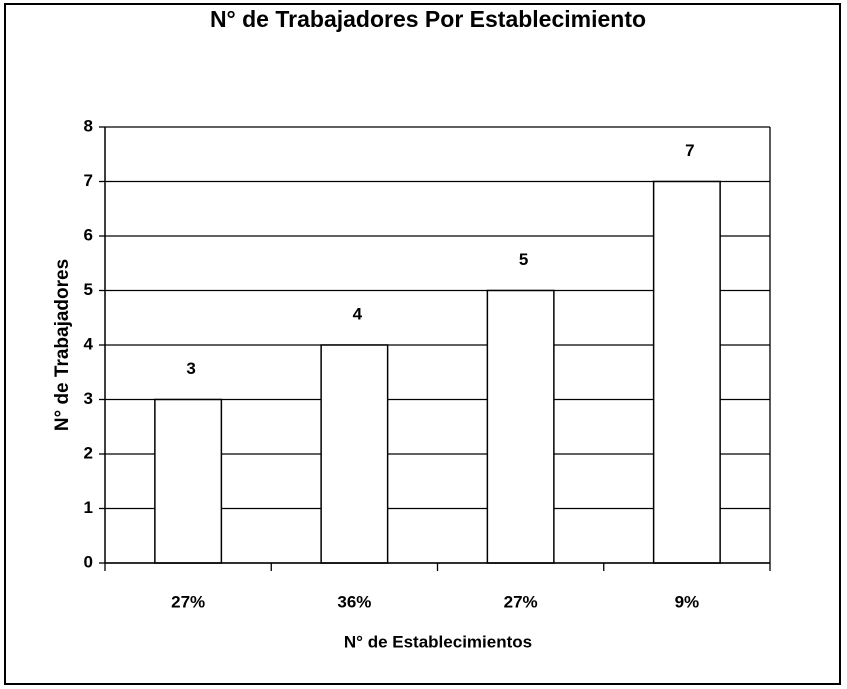 The height and width of the screenshot is (689, 847). What do you see at coordinates (523, 259) in the screenshot?
I see `data-label: 5` at bounding box center [523, 259].